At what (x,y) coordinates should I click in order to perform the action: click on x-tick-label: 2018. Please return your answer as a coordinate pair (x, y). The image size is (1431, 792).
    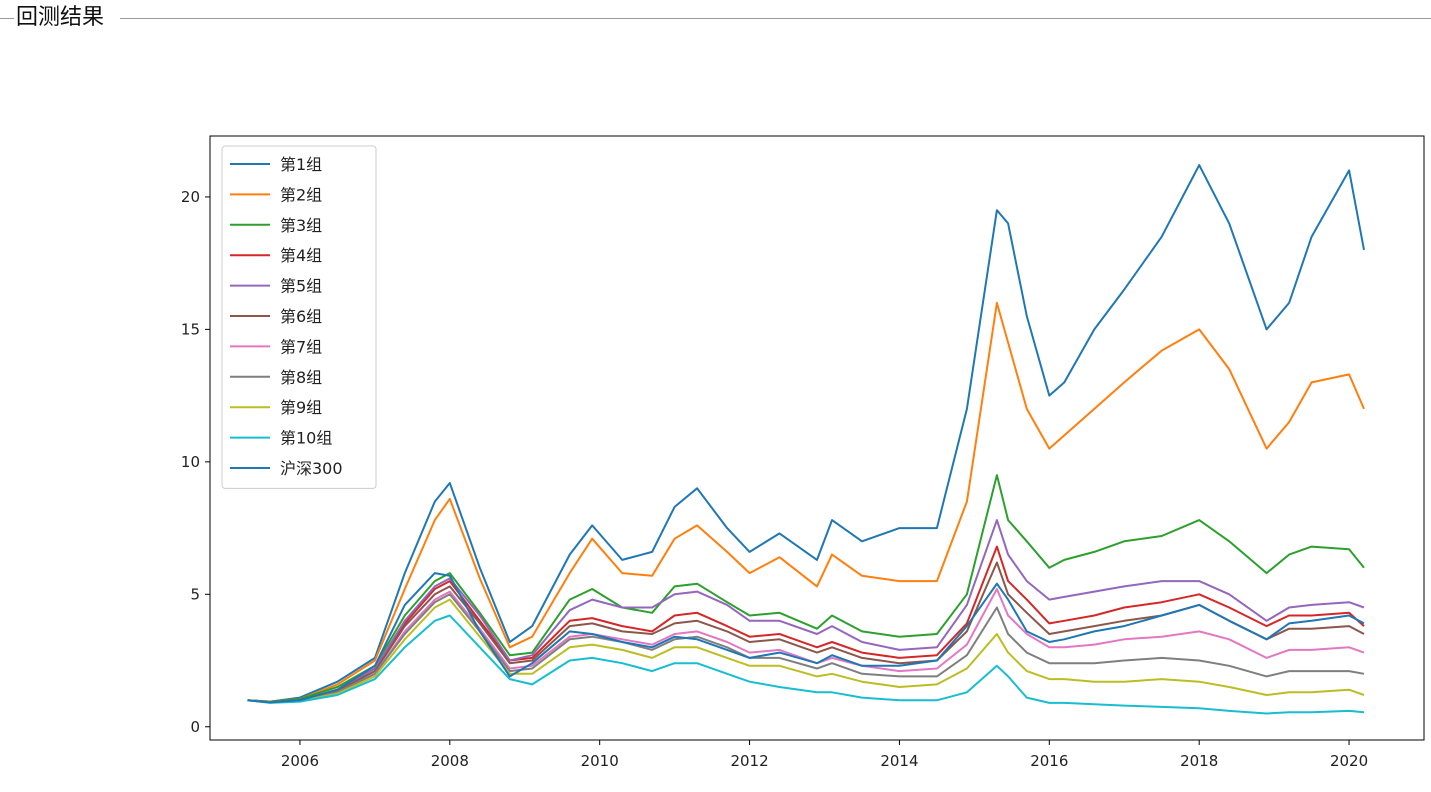
    Looking at the image, I should click on (1199, 761).